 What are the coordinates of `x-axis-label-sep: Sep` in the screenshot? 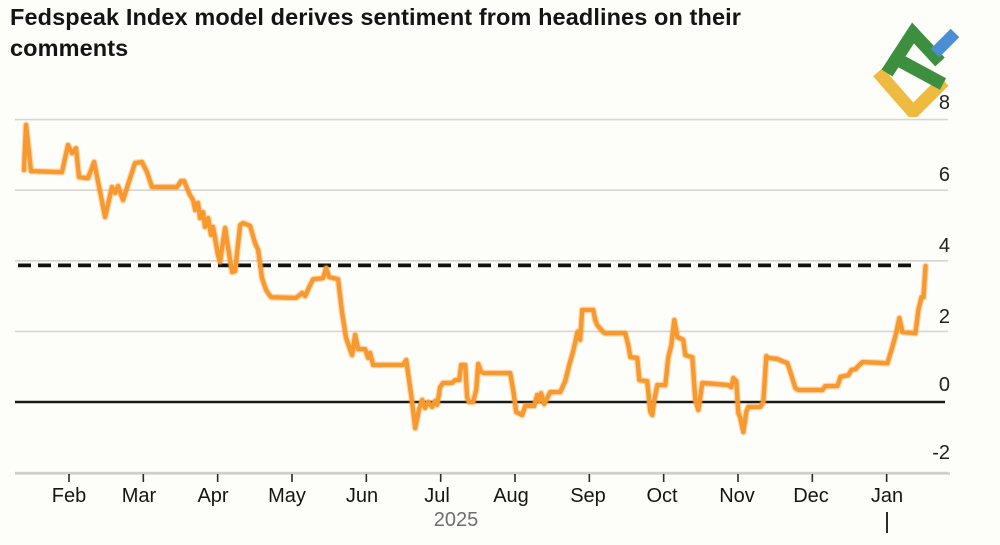 It's located at (588, 496).